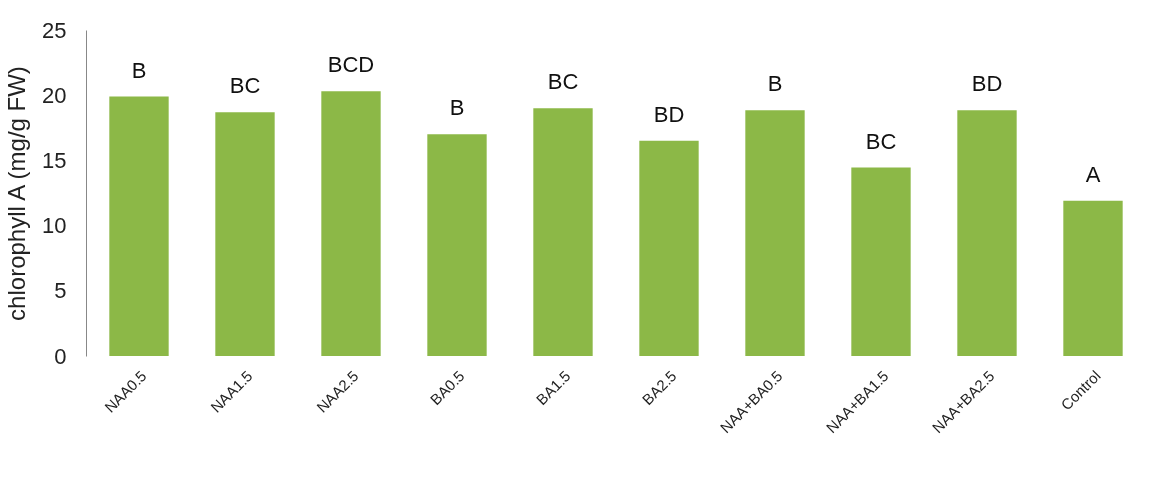 The height and width of the screenshot is (500, 1172). Describe the element at coordinates (1093, 174) in the screenshot. I see `annotation: A` at that location.